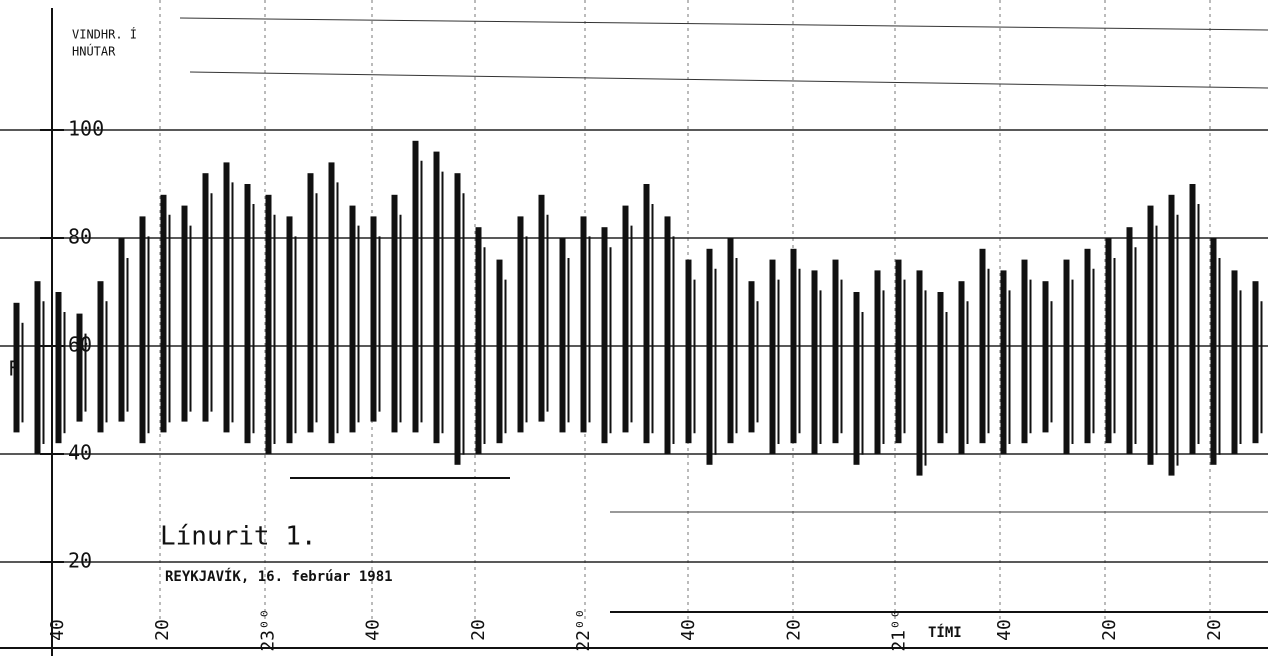  What do you see at coordinates (279, 576) in the screenshot?
I see `chart-subtitle: REYKJAVÍK, 16. febrúar 1981` at bounding box center [279, 576].